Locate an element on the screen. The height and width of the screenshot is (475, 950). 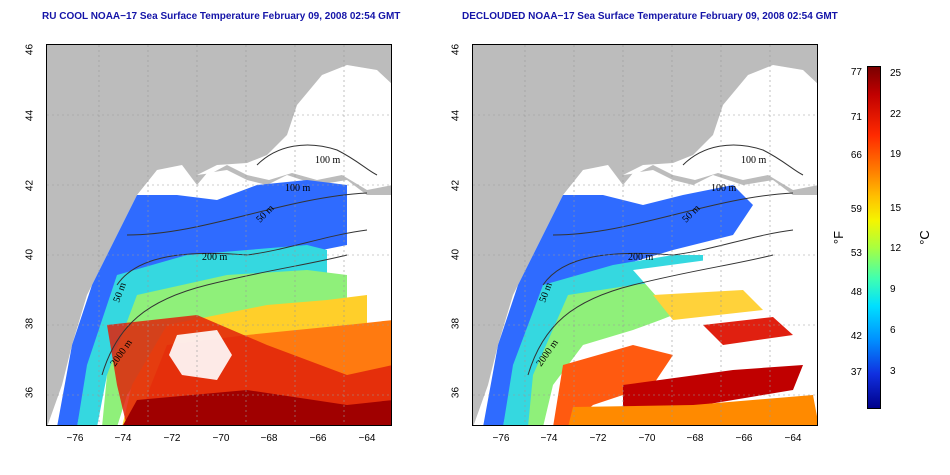
panel-1-ytick: 36 is located at coordinates (30, 392).